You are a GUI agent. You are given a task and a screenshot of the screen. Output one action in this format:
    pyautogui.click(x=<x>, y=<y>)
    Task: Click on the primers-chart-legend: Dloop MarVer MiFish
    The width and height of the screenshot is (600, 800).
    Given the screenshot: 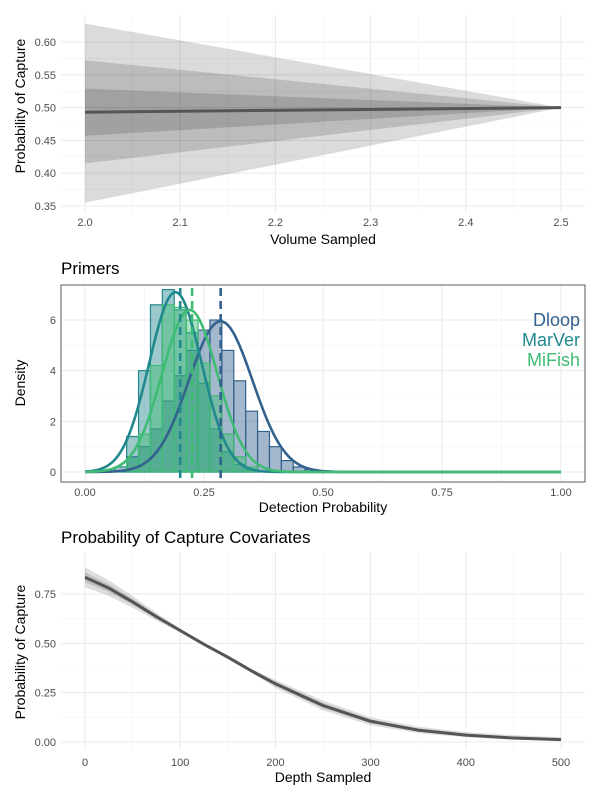 What is the action you would take?
    pyautogui.click(x=551, y=340)
    